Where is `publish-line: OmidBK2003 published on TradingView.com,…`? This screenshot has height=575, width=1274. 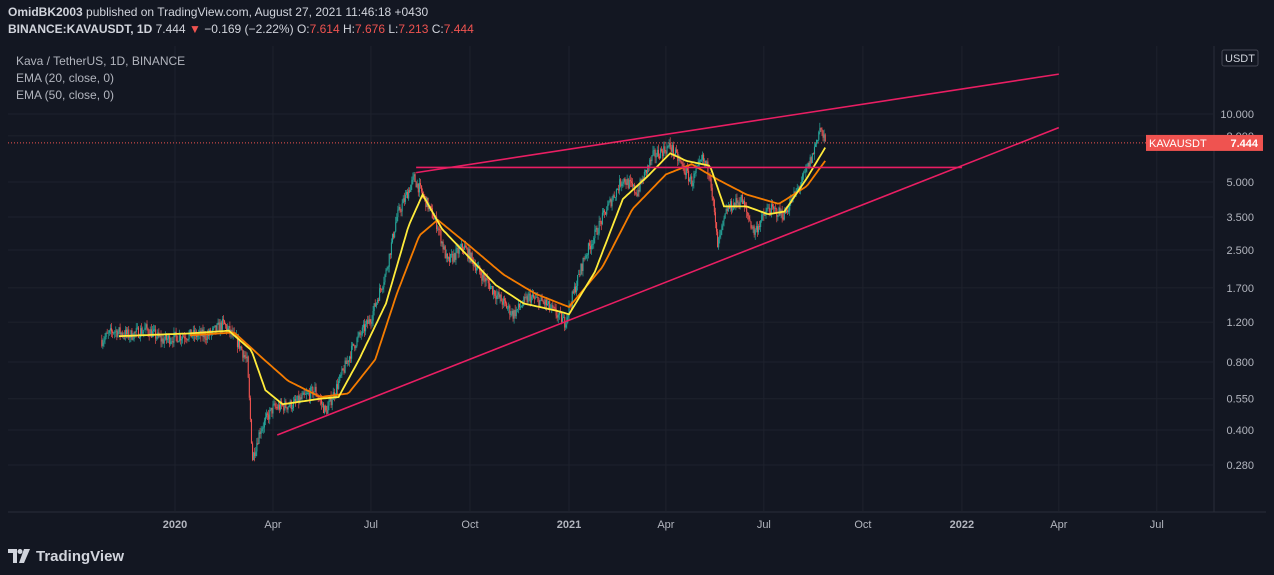 publish-line: OmidBK2003 published on TradingView.com,… is located at coordinates (241, 12).